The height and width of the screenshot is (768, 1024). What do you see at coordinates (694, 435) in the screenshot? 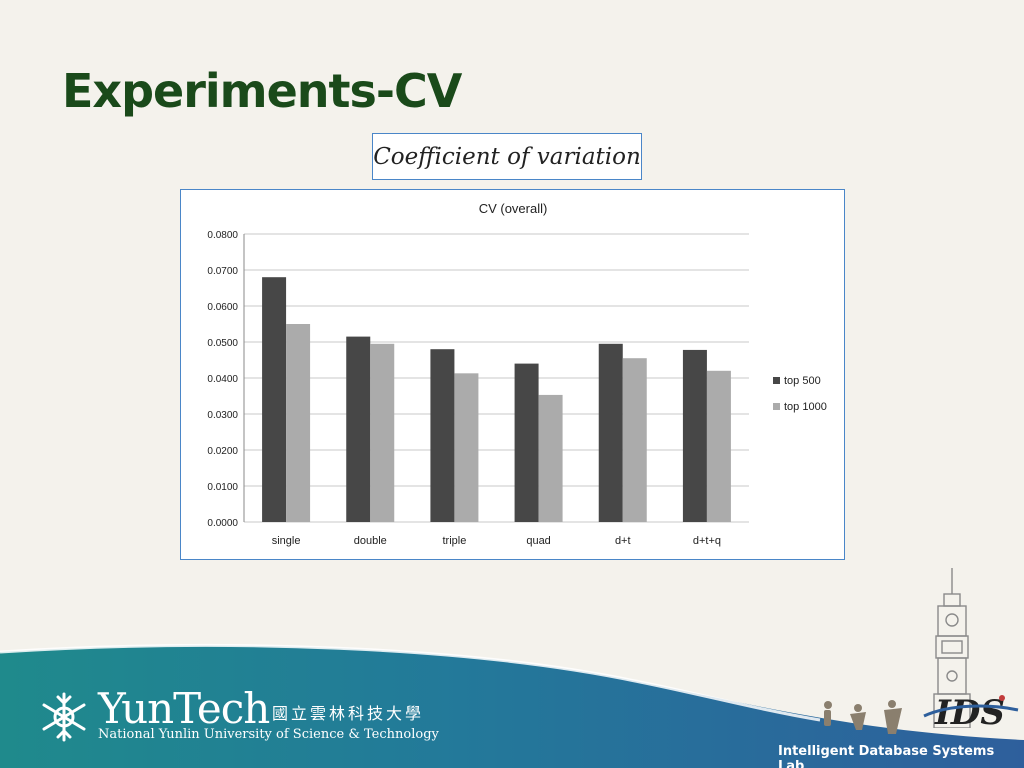
I see `bar-top-500-dplustplusq` at bounding box center [694, 435].